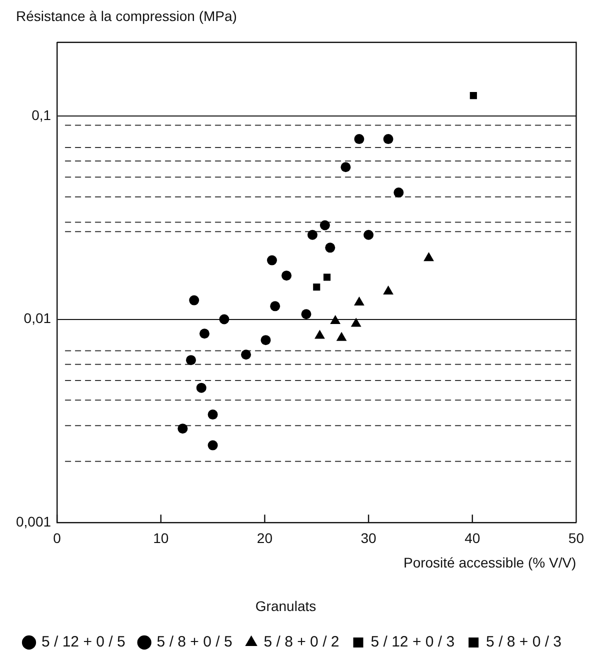 Image resolution: width=592 pixels, height=667 pixels. I want to click on legend-label: 5 / 12 + 0 / 3, so click(412, 642).